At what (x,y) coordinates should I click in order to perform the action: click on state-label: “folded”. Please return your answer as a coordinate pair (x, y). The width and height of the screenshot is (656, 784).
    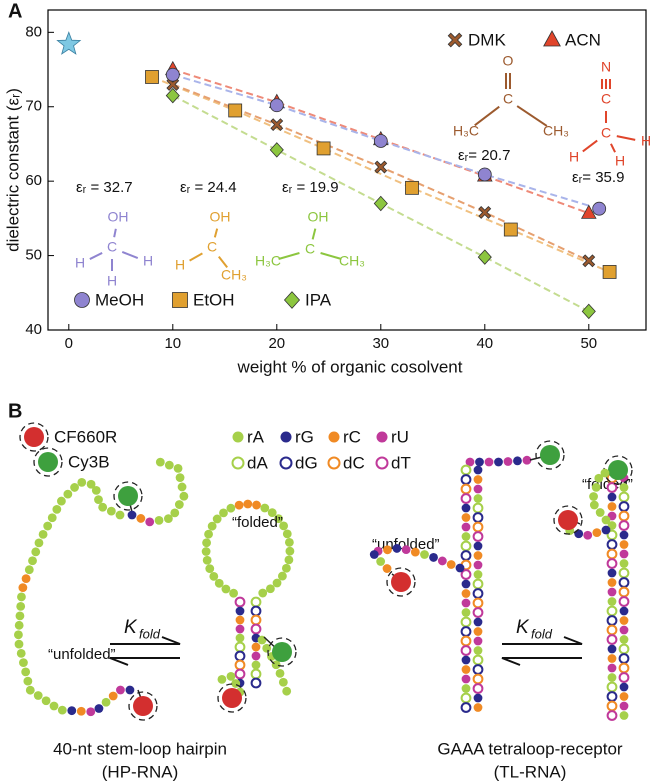
    Looking at the image, I should click on (257, 522).